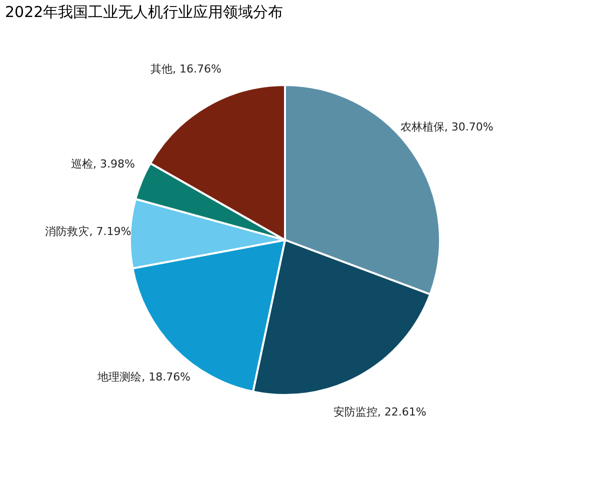 The height and width of the screenshot is (480, 600). Describe the element at coordinates (143, 377) in the screenshot. I see `slice-label: 地理测绘, 18.76%` at that location.